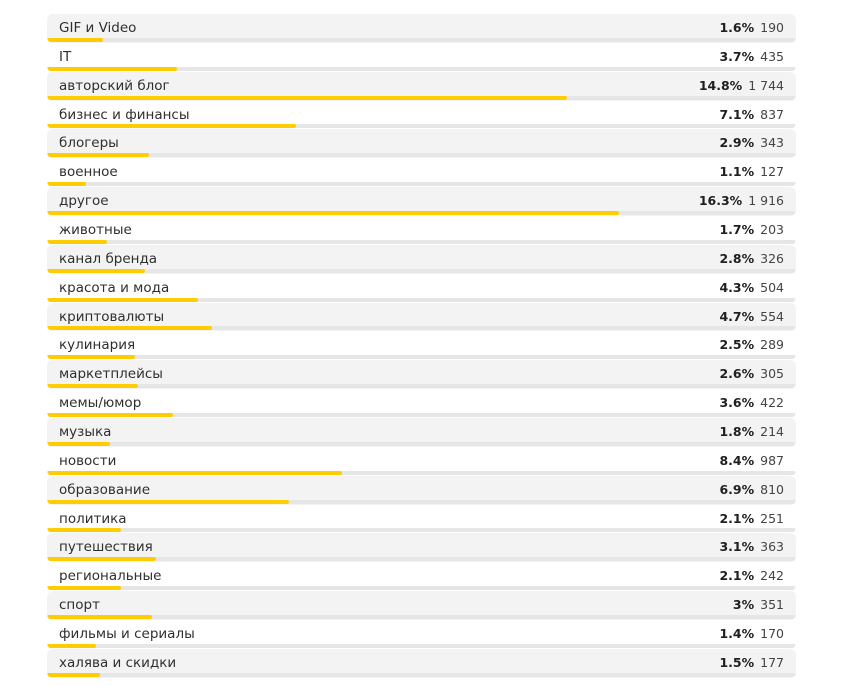  Describe the element at coordinates (89, 143) in the screenshot. I see `category-label: блогеры` at that location.